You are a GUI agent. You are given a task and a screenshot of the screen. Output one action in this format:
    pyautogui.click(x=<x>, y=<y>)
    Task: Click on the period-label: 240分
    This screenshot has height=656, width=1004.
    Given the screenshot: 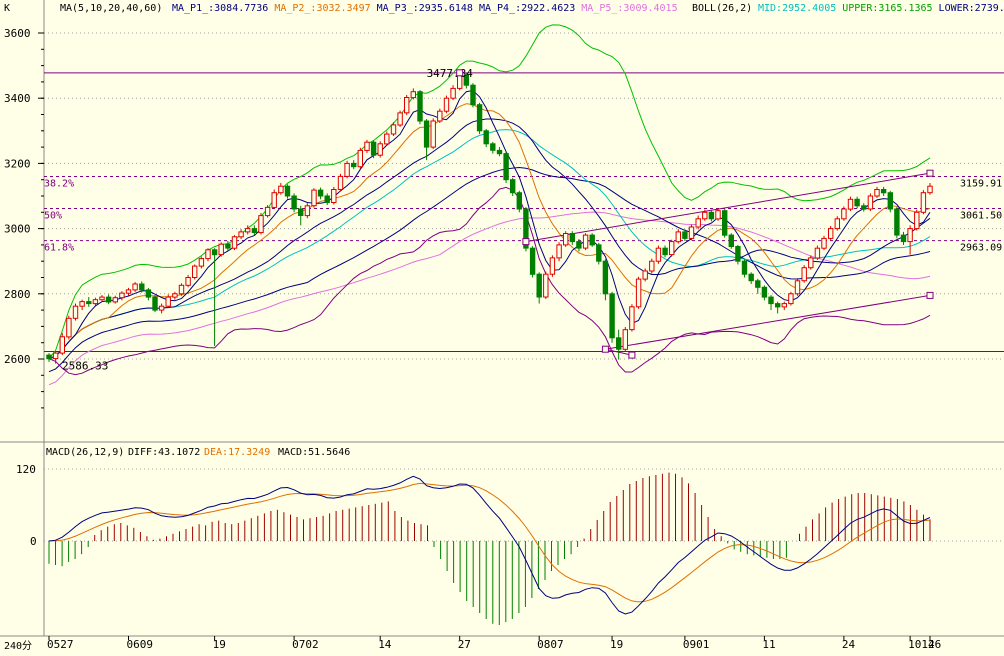 What is the action you would take?
    pyautogui.click(x=18, y=646)
    